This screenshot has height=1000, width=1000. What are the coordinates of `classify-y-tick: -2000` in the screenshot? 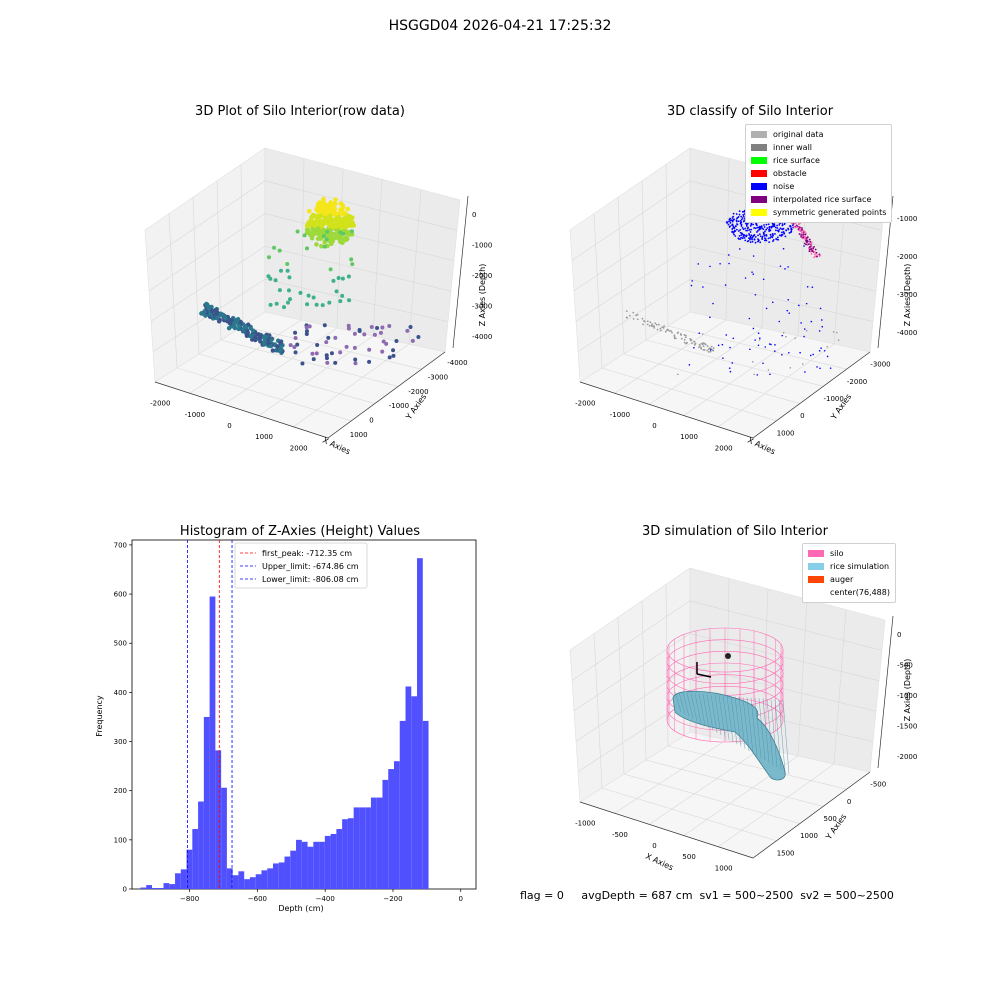 It's located at (857, 382).